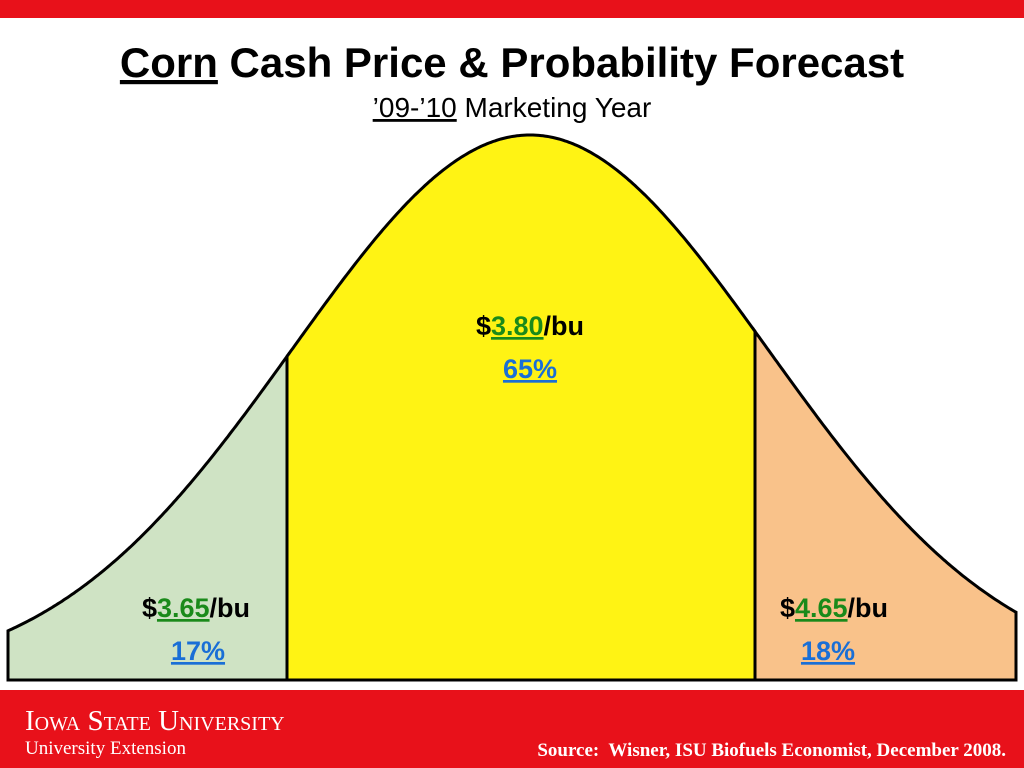 This screenshot has width=1024, height=768. Describe the element at coordinates (512, 9) in the screenshot. I see `top-bar` at that location.